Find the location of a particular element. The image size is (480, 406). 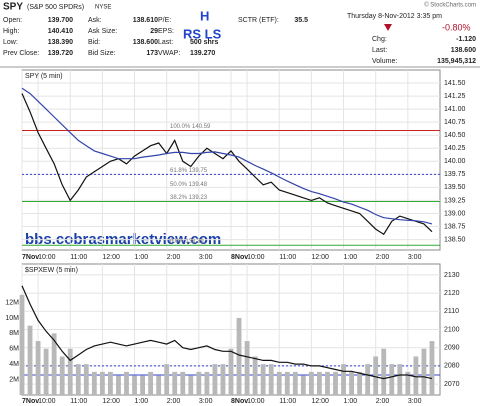

summary-value: 138.600 is located at coordinates (463, 50).